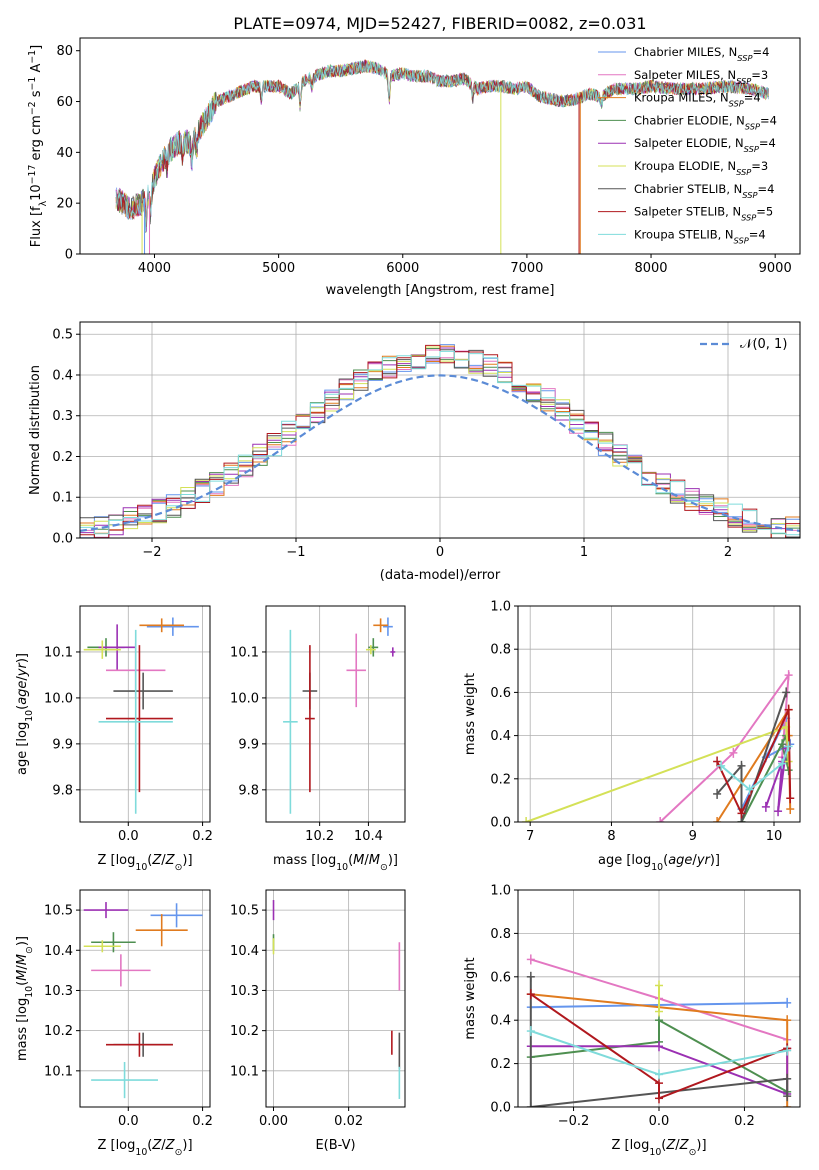 Image resolution: width=819 pixels, height=1170 pixels. I want to click on x-tick-label: 10.2, so click(319, 836).